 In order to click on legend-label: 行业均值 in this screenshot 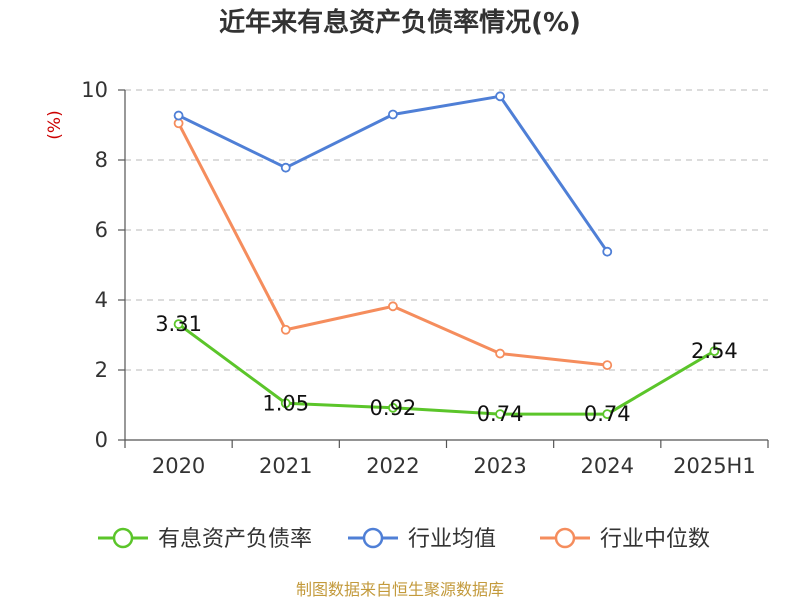, I will do `click(452, 539)`.